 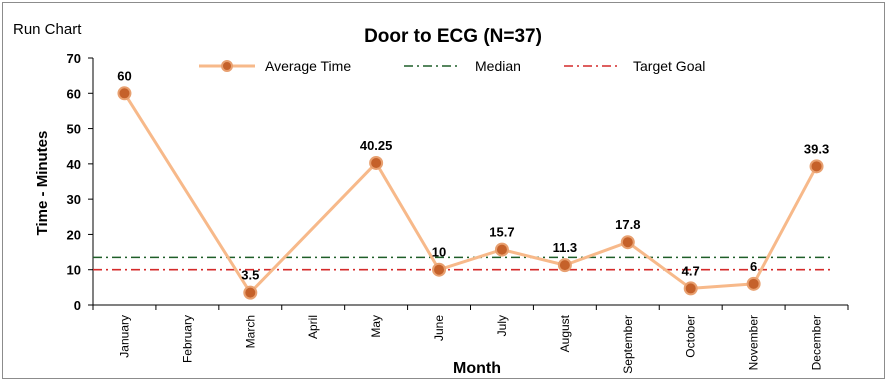 I want to click on y-tick-label: 30, so click(x=74, y=199).